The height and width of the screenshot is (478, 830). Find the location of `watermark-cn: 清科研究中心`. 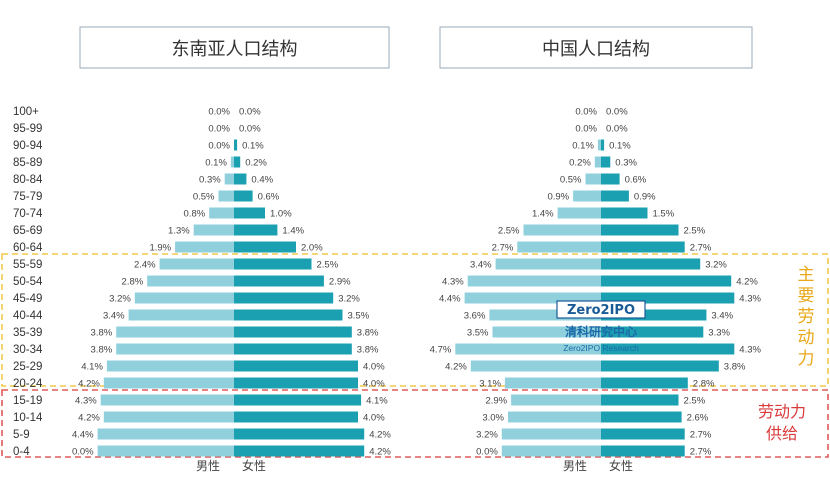

watermark-cn: 清科研究中心 is located at coordinates (601, 331).